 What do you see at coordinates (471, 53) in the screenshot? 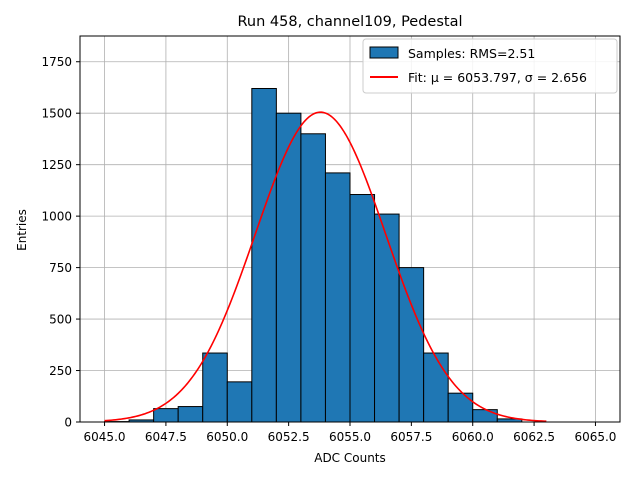
I see `legend-label-histogram: Samples: RMS=2.51` at bounding box center [471, 53].